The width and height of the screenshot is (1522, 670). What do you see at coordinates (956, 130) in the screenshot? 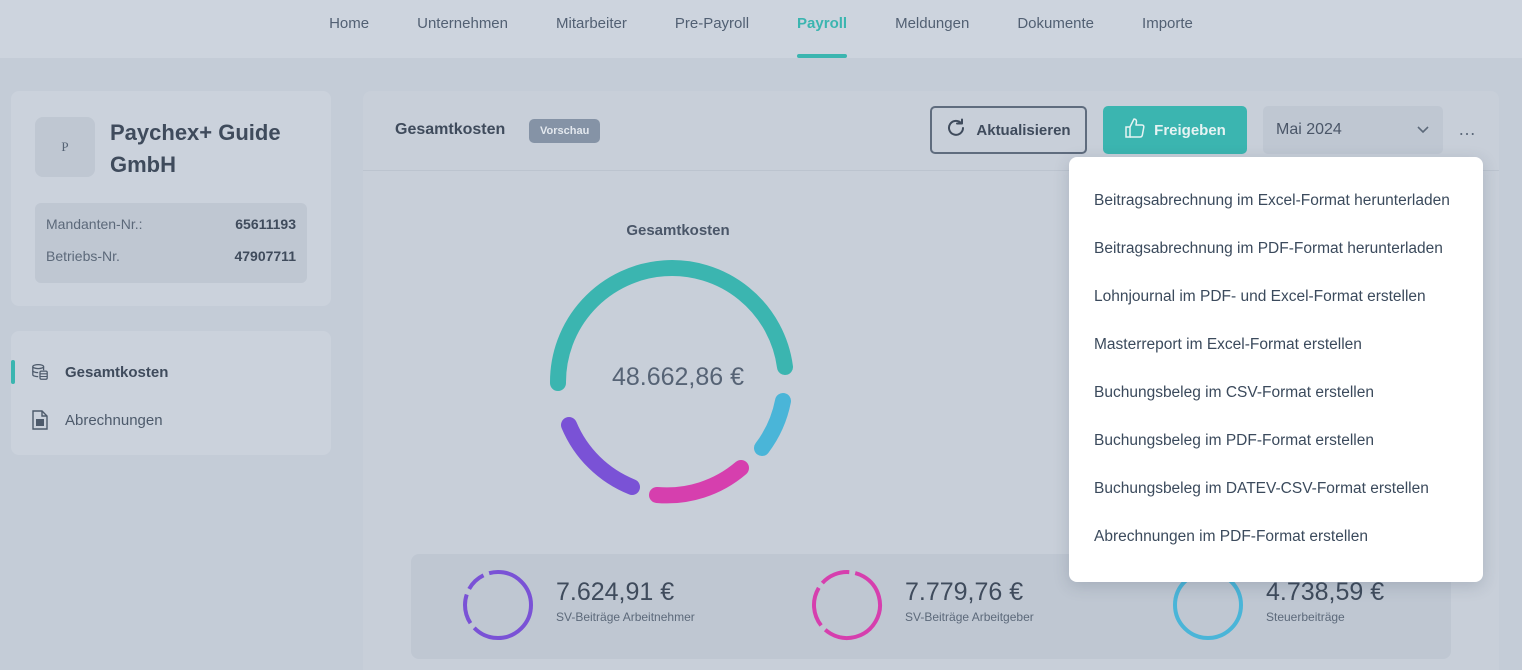
I see `refresh-icon` at bounding box center [956, 130].